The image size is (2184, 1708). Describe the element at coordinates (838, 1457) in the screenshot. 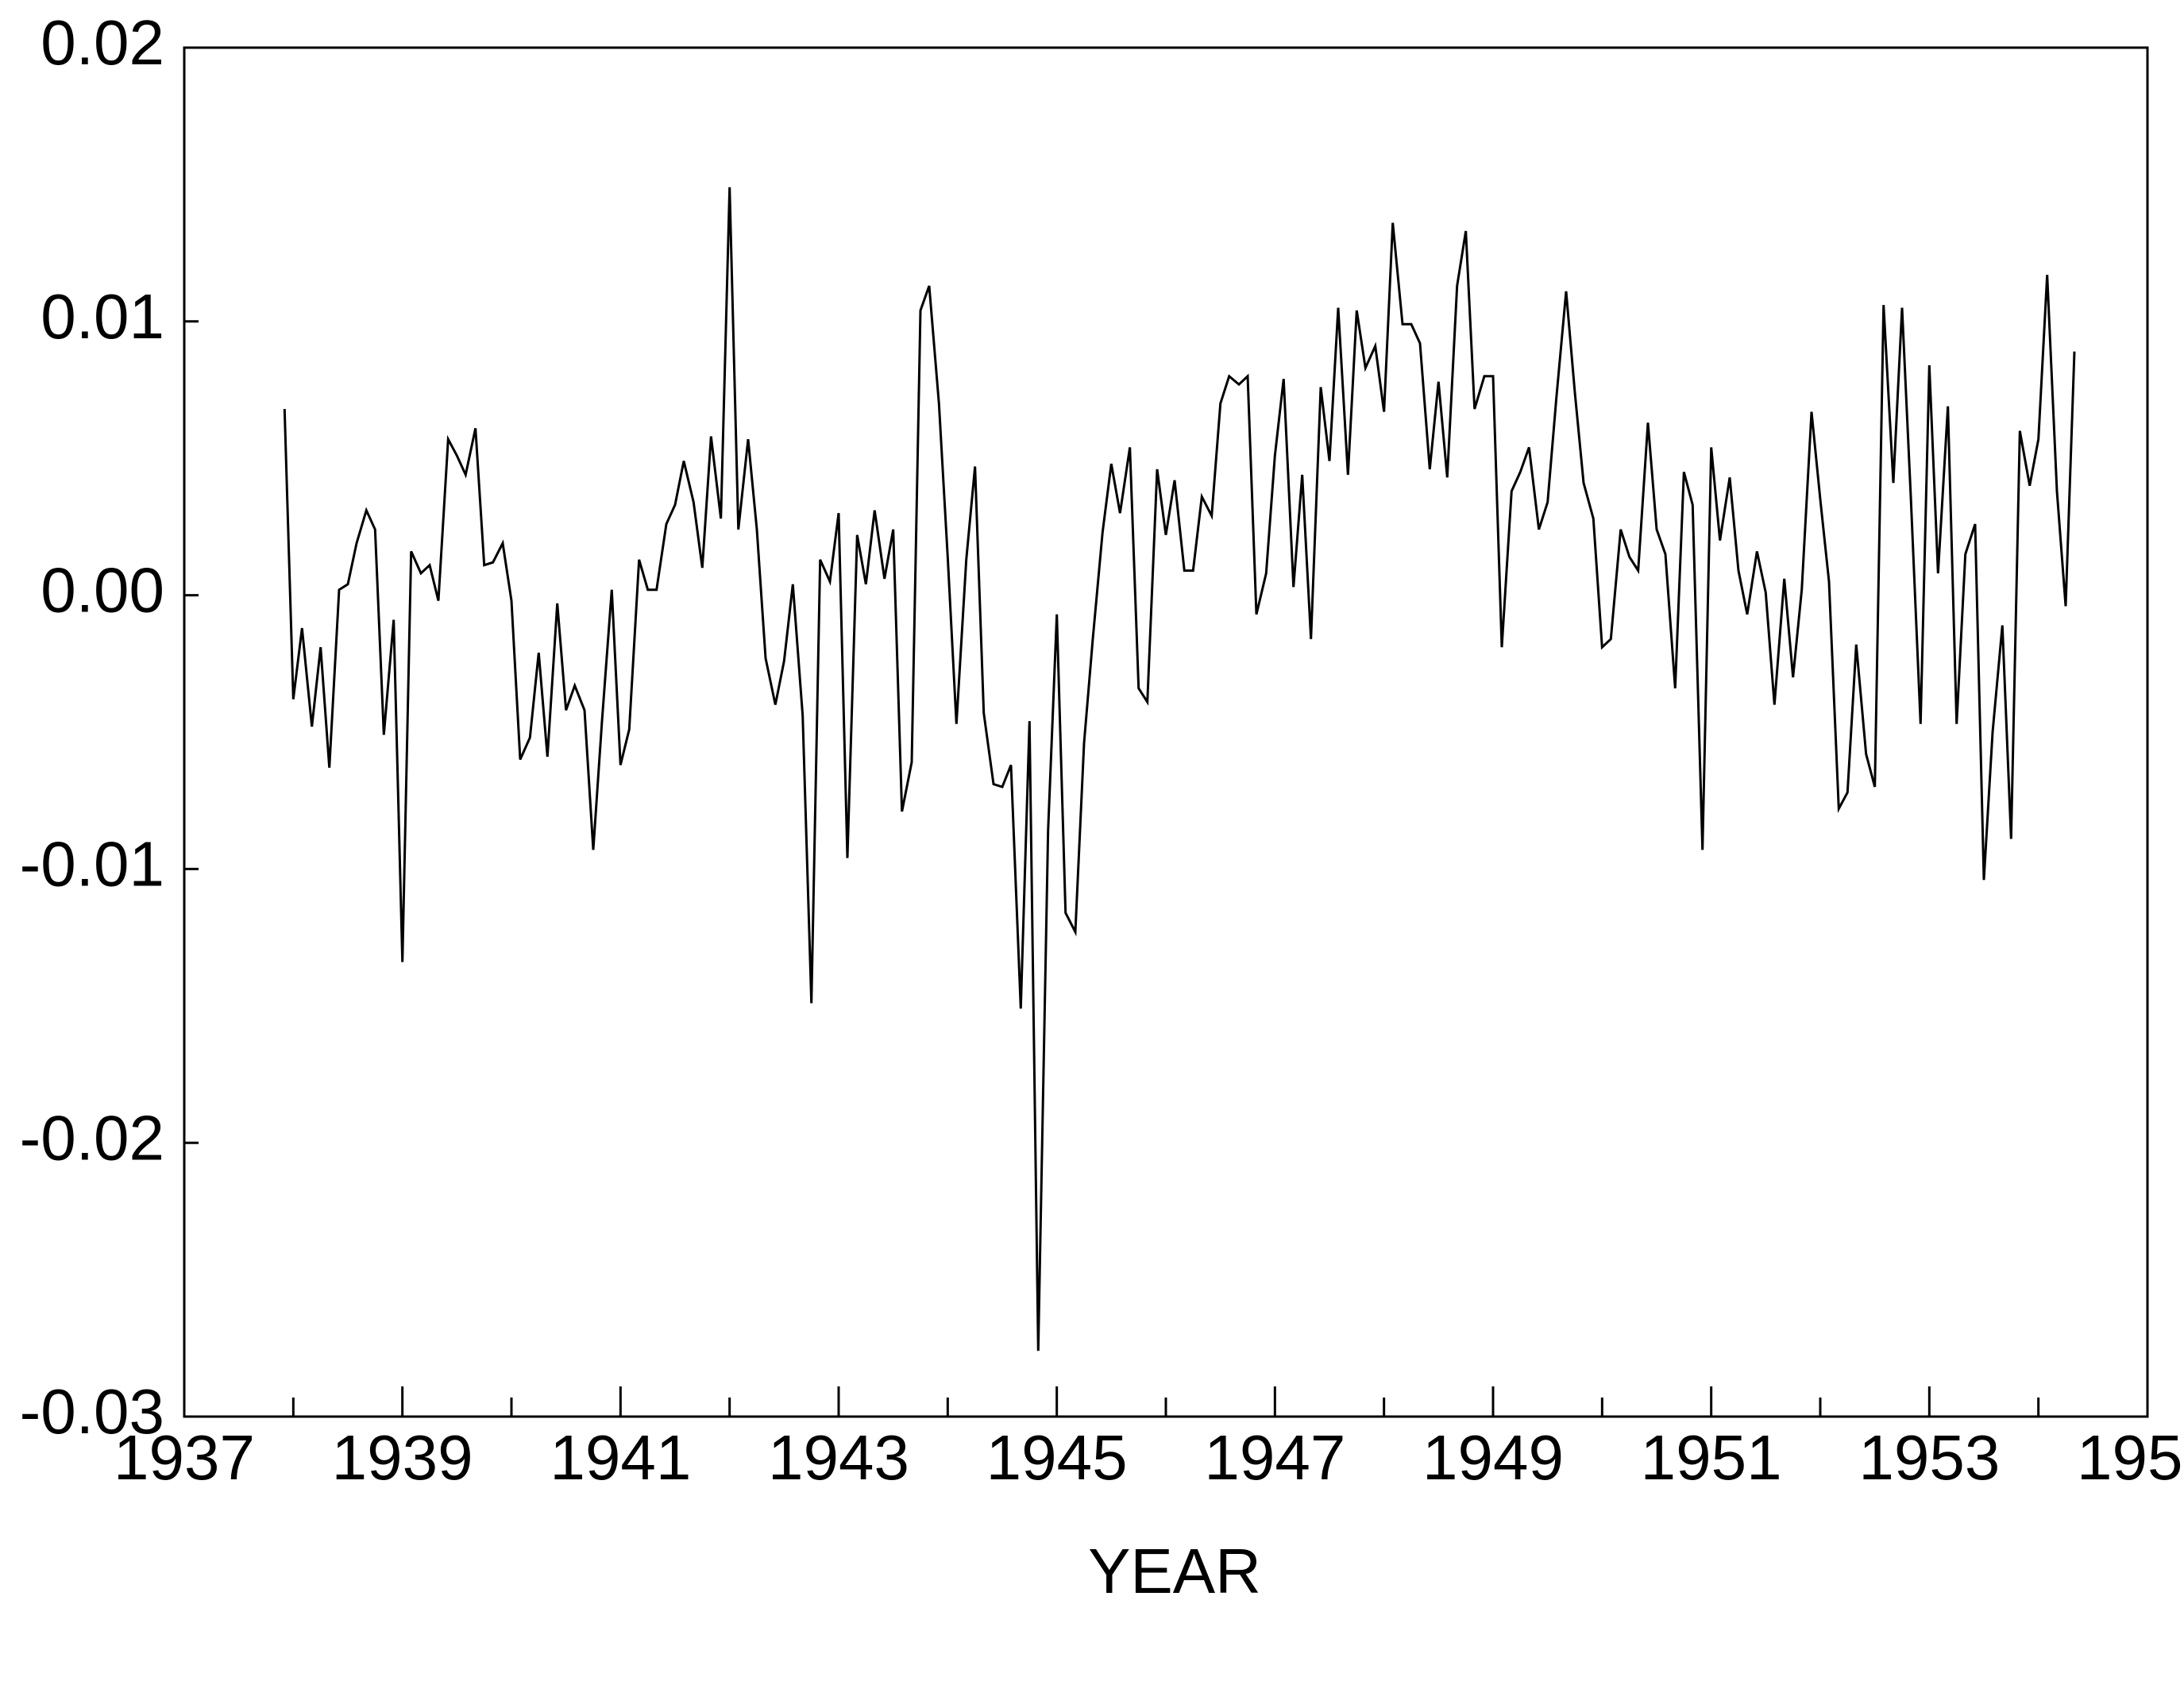

I see `x-tick-label: 1943` at that location.